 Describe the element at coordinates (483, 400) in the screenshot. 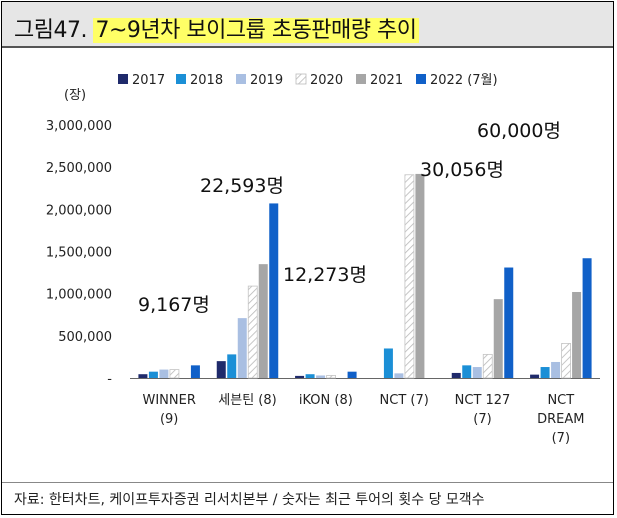

I see `x-tick-label: NCT 127` at that location.